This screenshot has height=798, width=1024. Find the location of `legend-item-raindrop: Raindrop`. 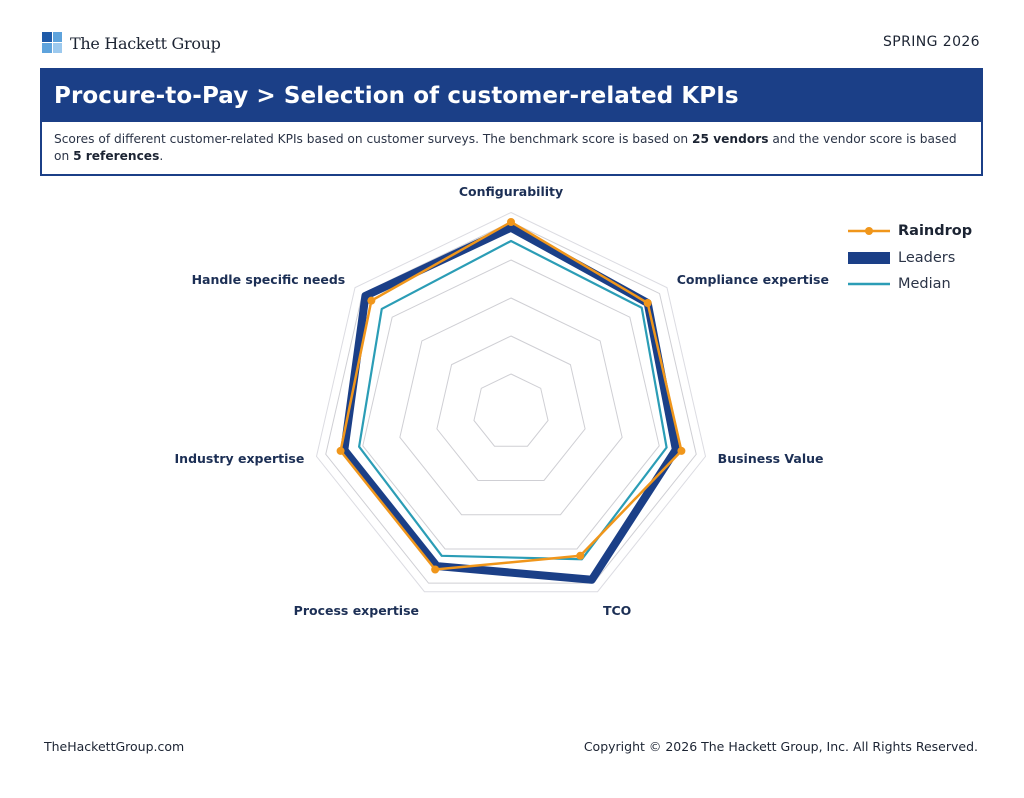

legend-item-raindrop: Raindrop is located at coordinates (910, 231).